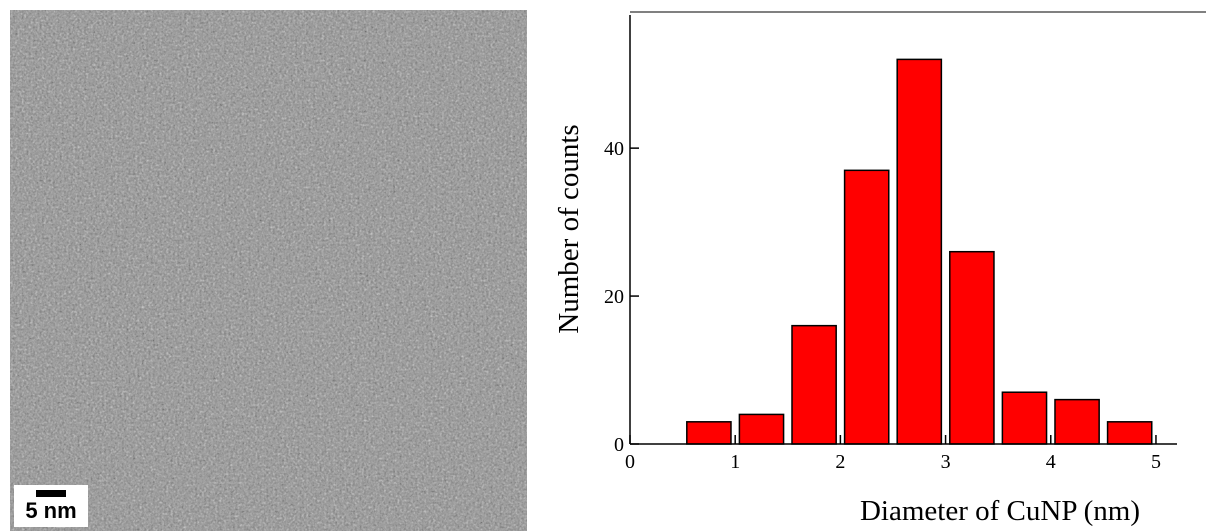 This screenshot has width=1206, height=531. What do you see at coordinates (51, 493) in the screenshot?
I see `scale-bar` at bounding box center [51, 493].